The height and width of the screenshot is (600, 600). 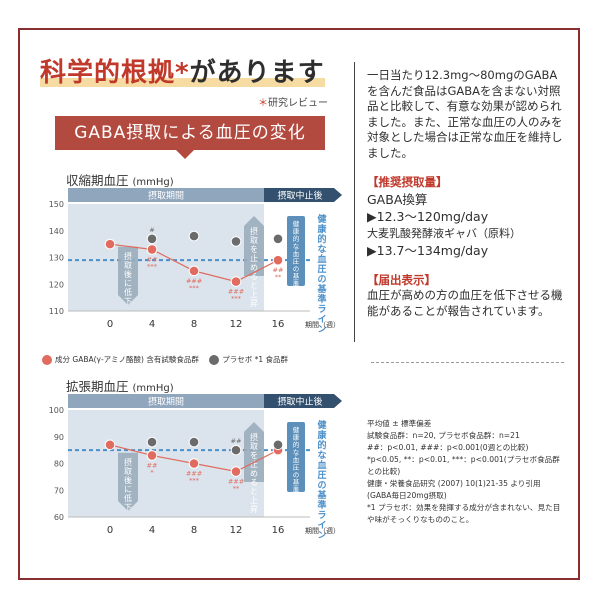 What do you see at coordinates (397, 199) in the screenshot?
I see `dose-line: GABA換算` at bounding box center [397, 199].